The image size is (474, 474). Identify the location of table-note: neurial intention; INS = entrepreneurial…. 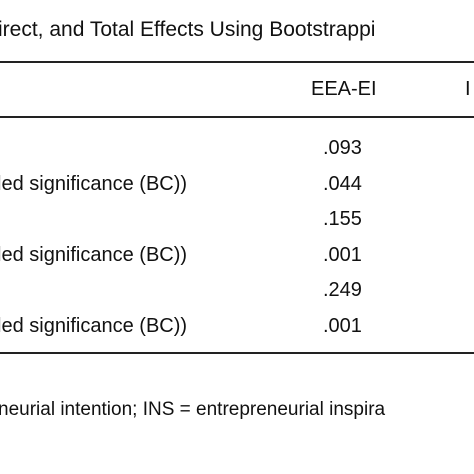
(193, 409).